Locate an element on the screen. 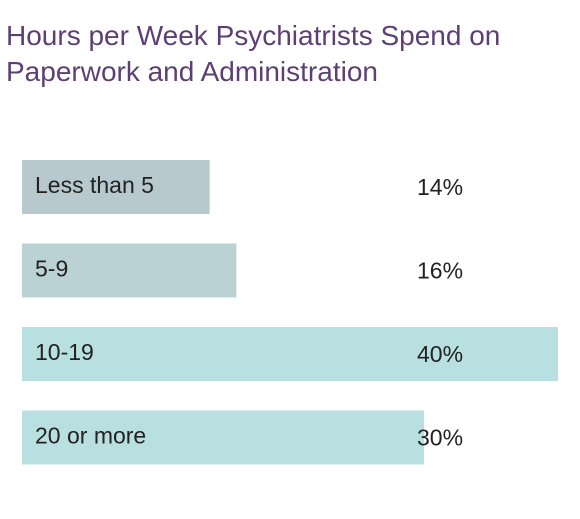 The image size is (580, 519). value-label: 16% is located at coordinates (440, 271).